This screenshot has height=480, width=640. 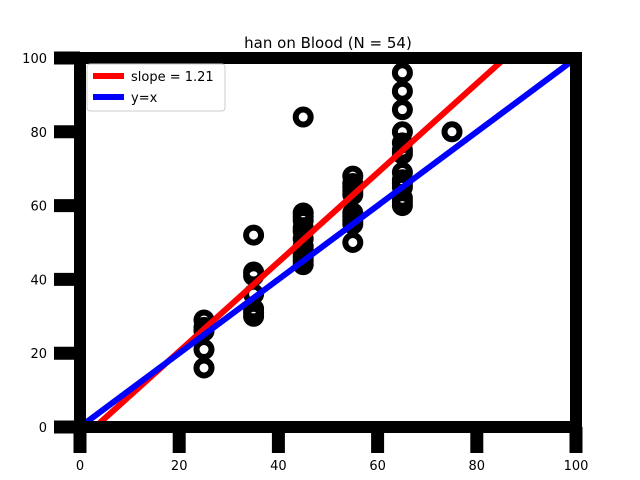 I want to click on x-tick-label: 20, so click(x=179, y=466).